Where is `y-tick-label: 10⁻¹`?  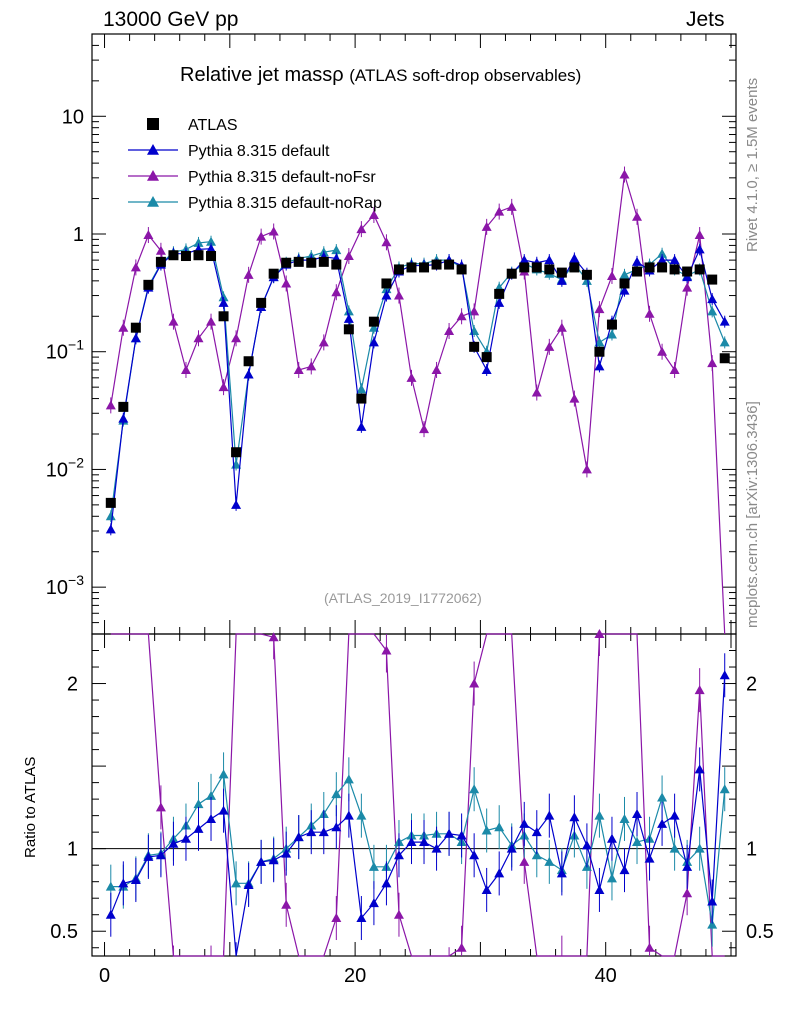
y-tick-label: 10⁻¹ is located at coordinates (65, 350).